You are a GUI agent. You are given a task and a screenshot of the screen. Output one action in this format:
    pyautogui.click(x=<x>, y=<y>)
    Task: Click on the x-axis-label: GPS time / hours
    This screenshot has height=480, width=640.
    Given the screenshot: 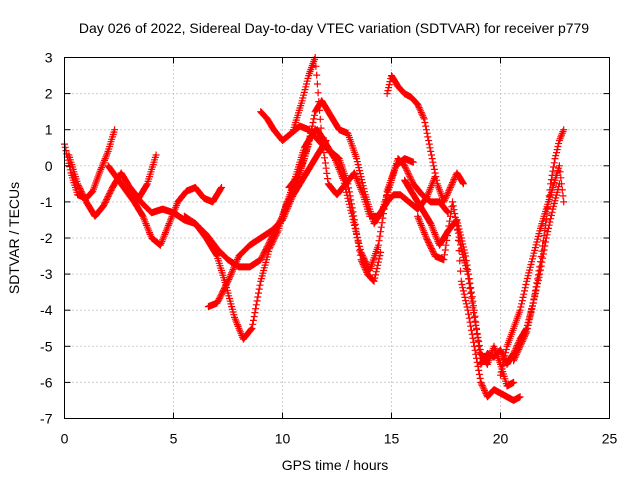 What is the action you would take?
    pyautogui.click(x=335, y=465)
    